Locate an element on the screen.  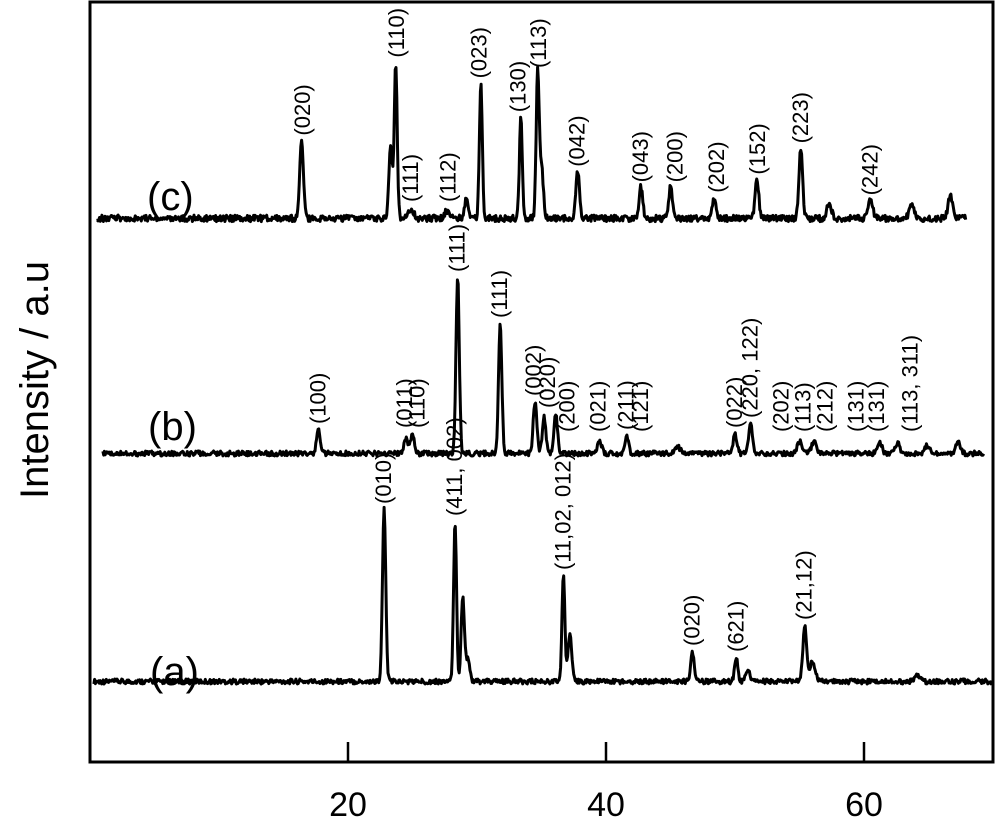
peak-annotation: (022) is located at coordinates (734, 402).